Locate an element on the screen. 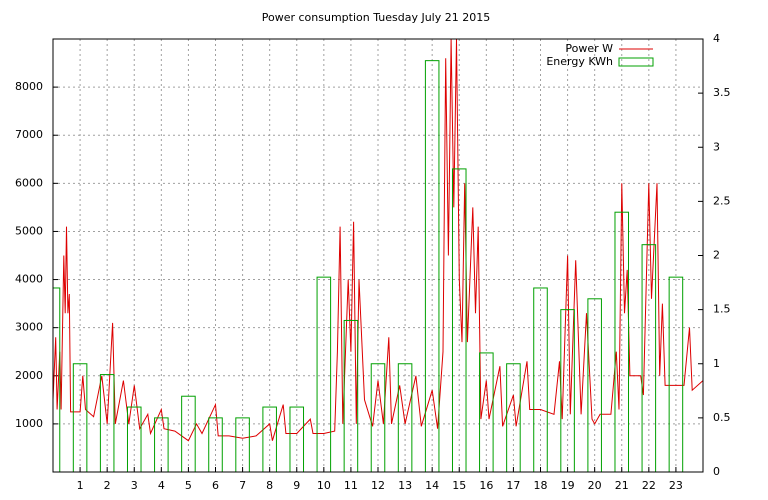 The width and height of the screenshot is (768, 500). x-tick-label: 15 is located at coordinates (459, 485).